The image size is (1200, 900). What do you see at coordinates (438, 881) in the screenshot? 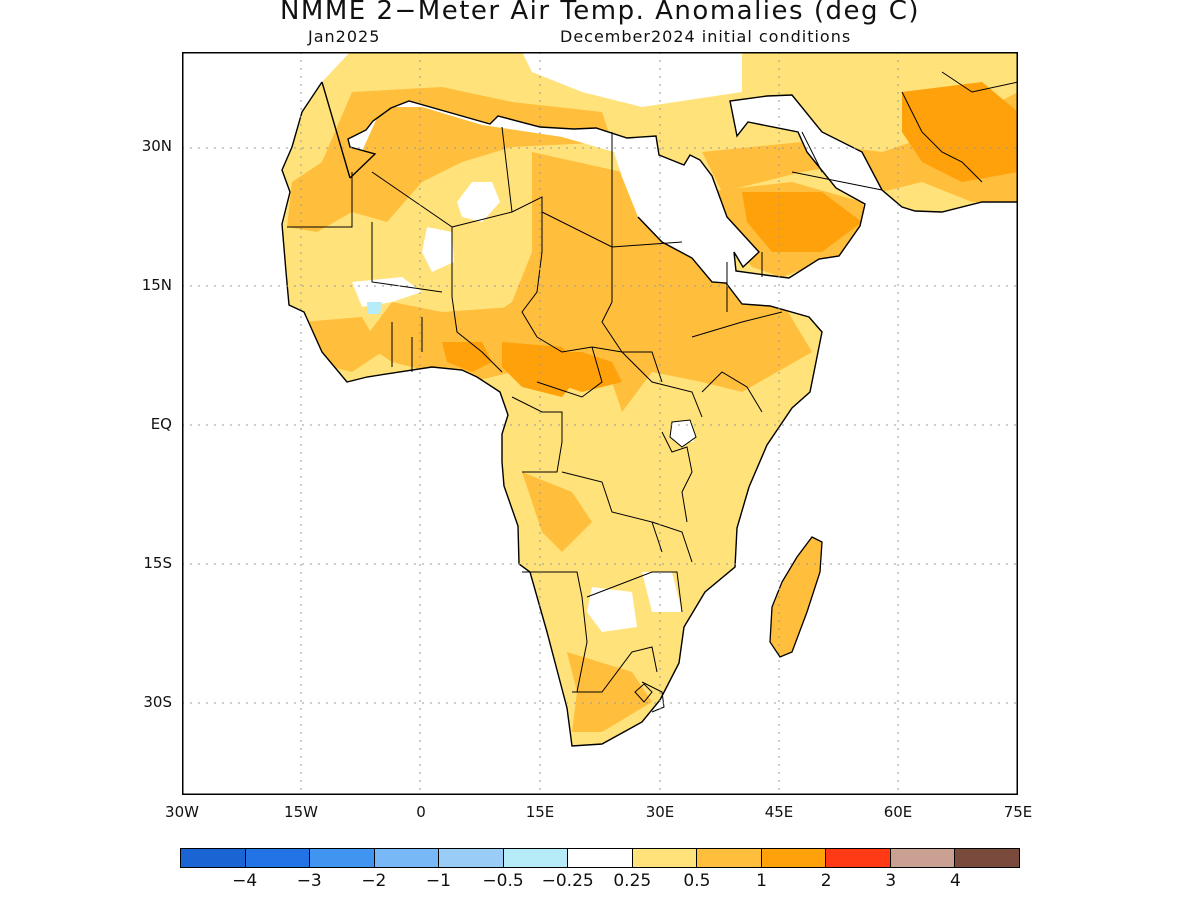
I see `colorbar-label: −1` at bounding box center [438, 881].